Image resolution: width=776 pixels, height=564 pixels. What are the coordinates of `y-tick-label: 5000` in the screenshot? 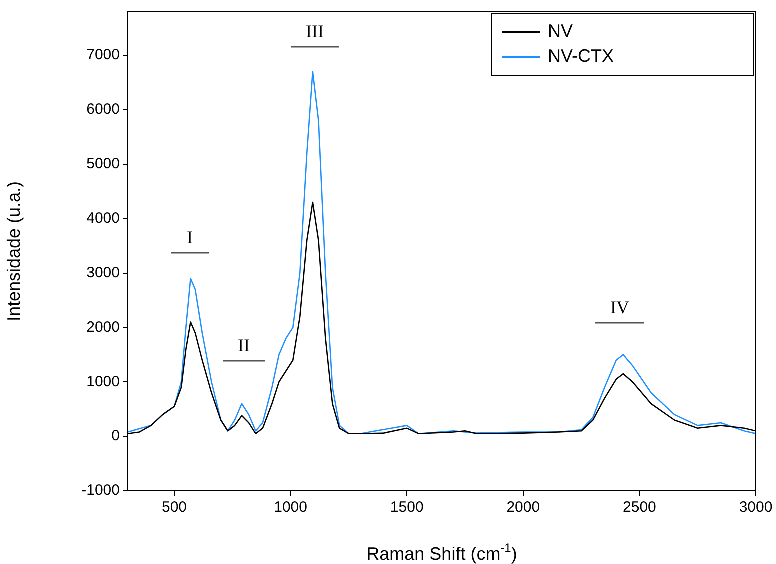 It's located at (103, 164).